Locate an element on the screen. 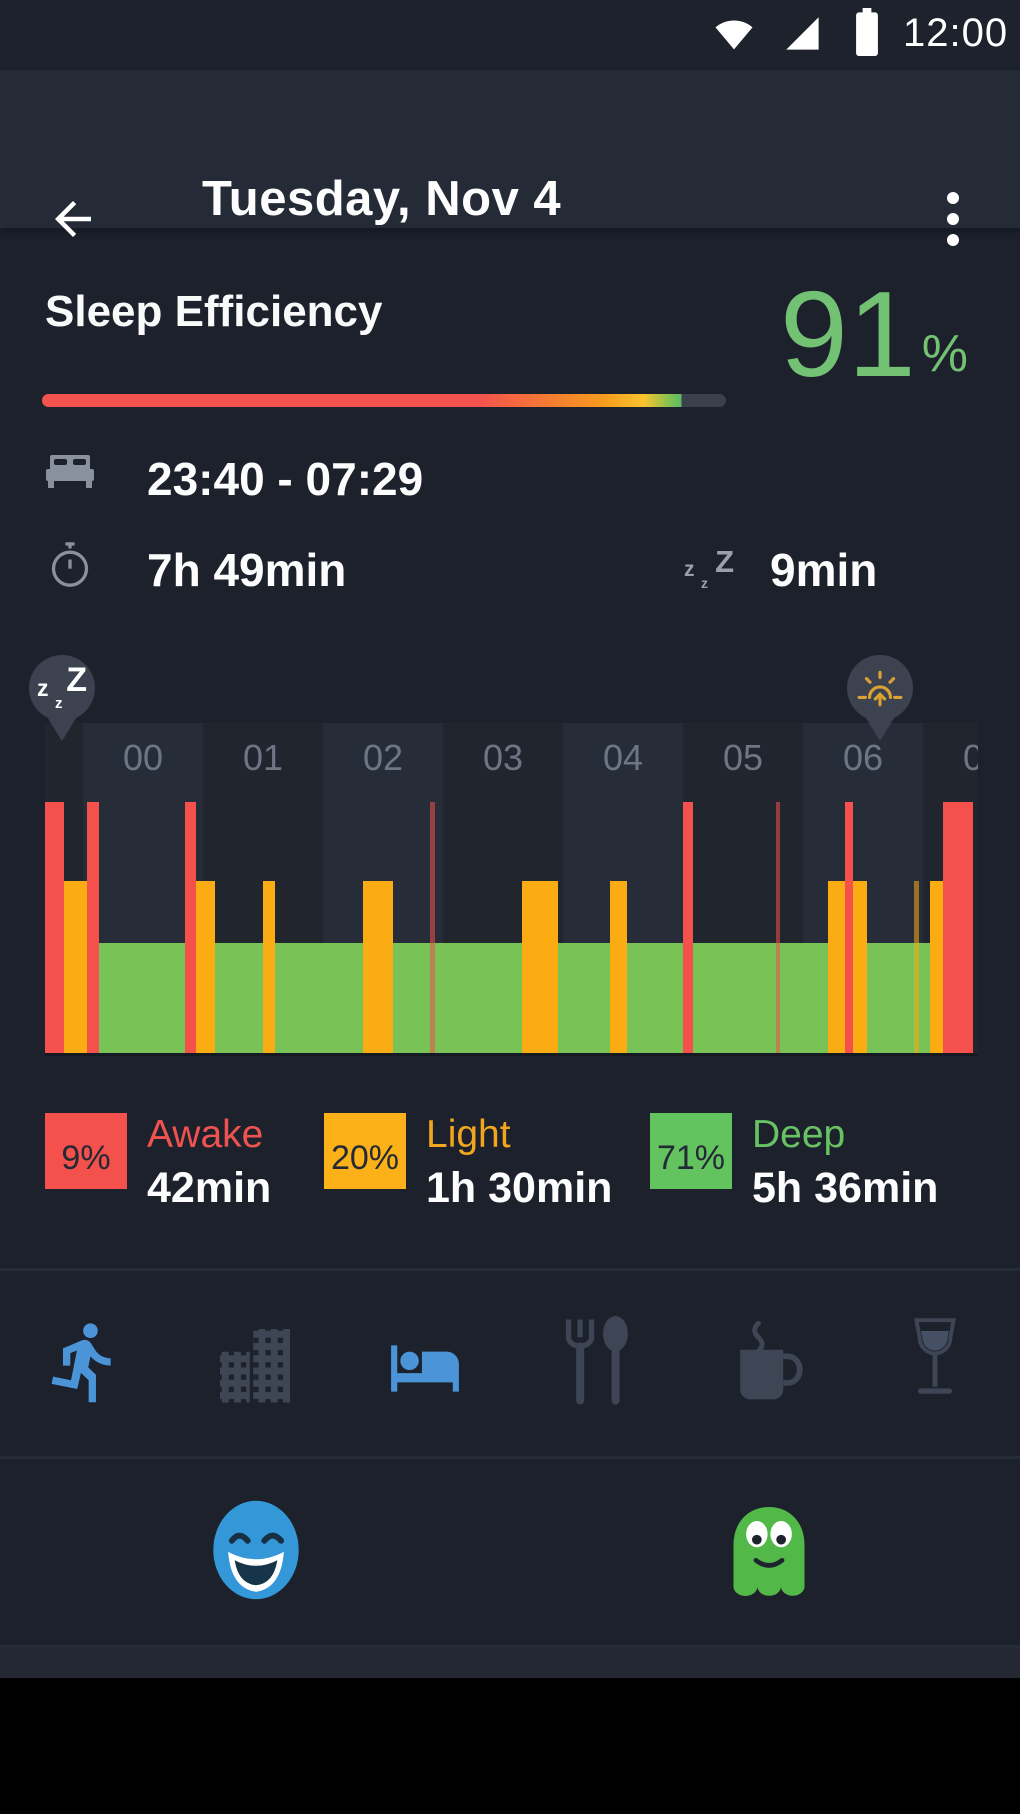 Image resolution: width=1020 pixels, height=1814 pixels. wake-up-marker is located at coordinates (880, 688).